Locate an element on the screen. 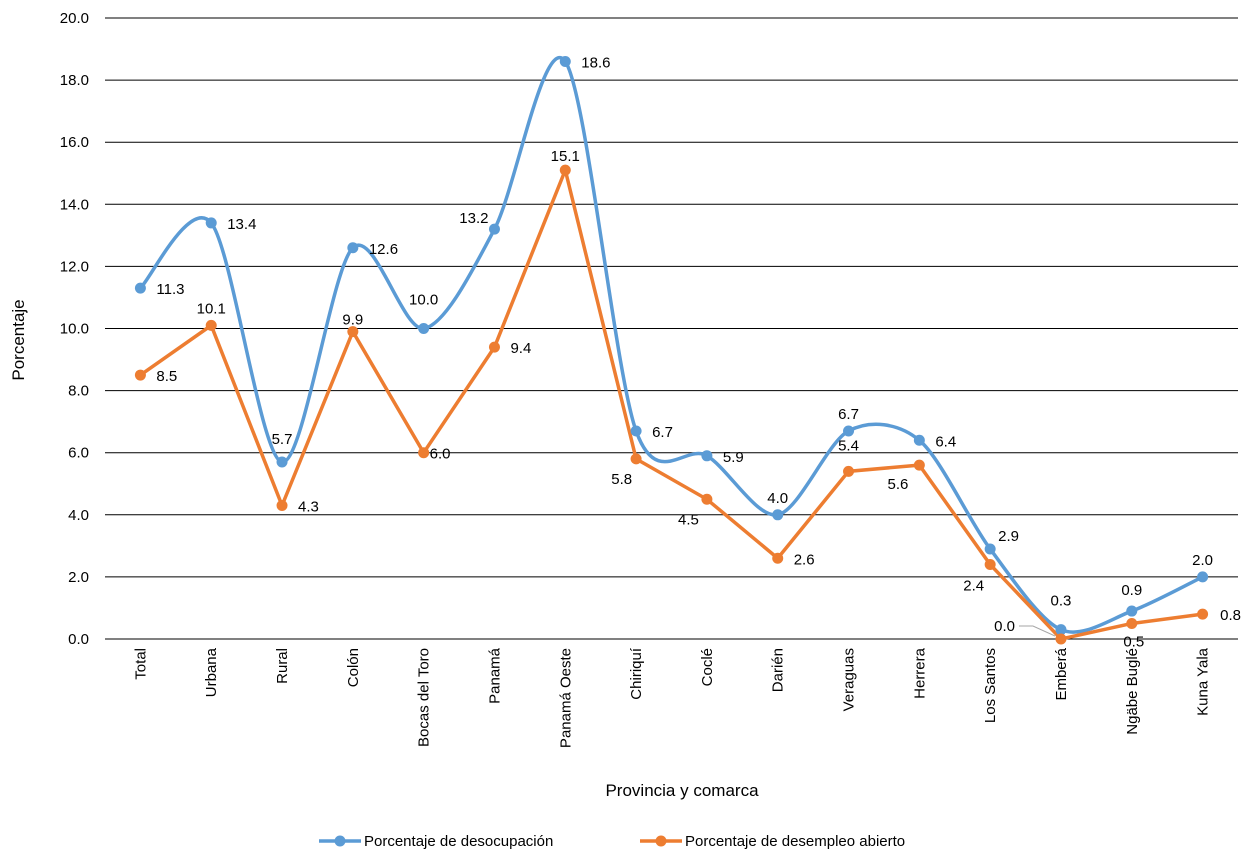 Image resolution: width=1260 pixels, height=852 pixels. data-label: 4.3 is located at coordinates (308, 506).